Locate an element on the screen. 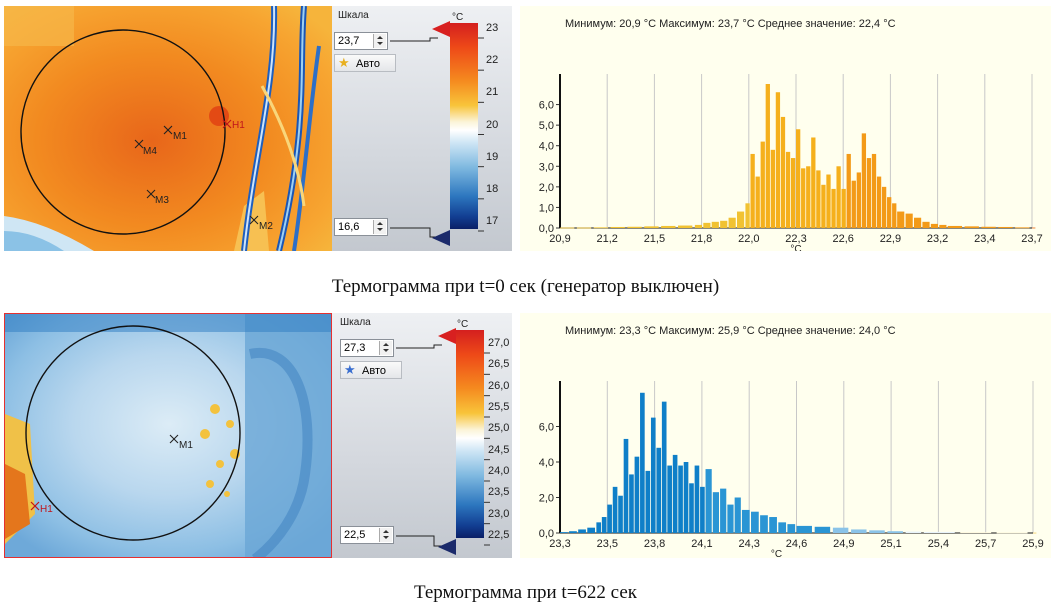 Image resolution: width=1051 pixels, height=607 pixels. scale-tick-label: 23,5 is located at coordinates (499, 492).